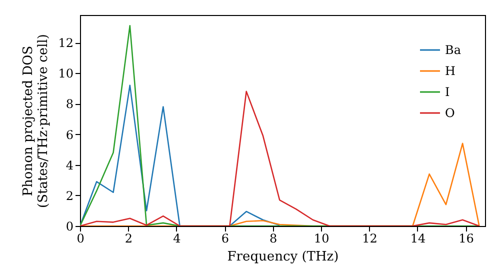 The image size is (500, 280). What do you see at coordinates (70, 195) in the screenshot?
I see `y-tick-label: 2` at bounding box center [70, 195].